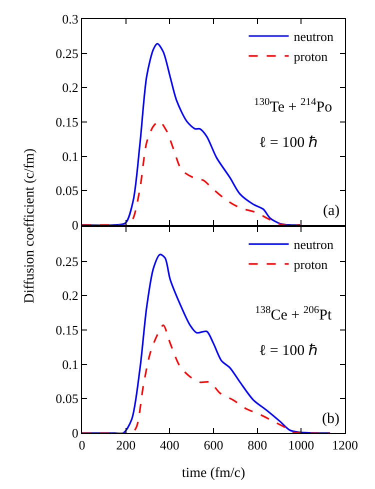 The image size is (375, 489). What do you see at coordinates (70, 19) in the screenshot?
I see `y-tick-label: 0.3` at bounding box center [70, 19].